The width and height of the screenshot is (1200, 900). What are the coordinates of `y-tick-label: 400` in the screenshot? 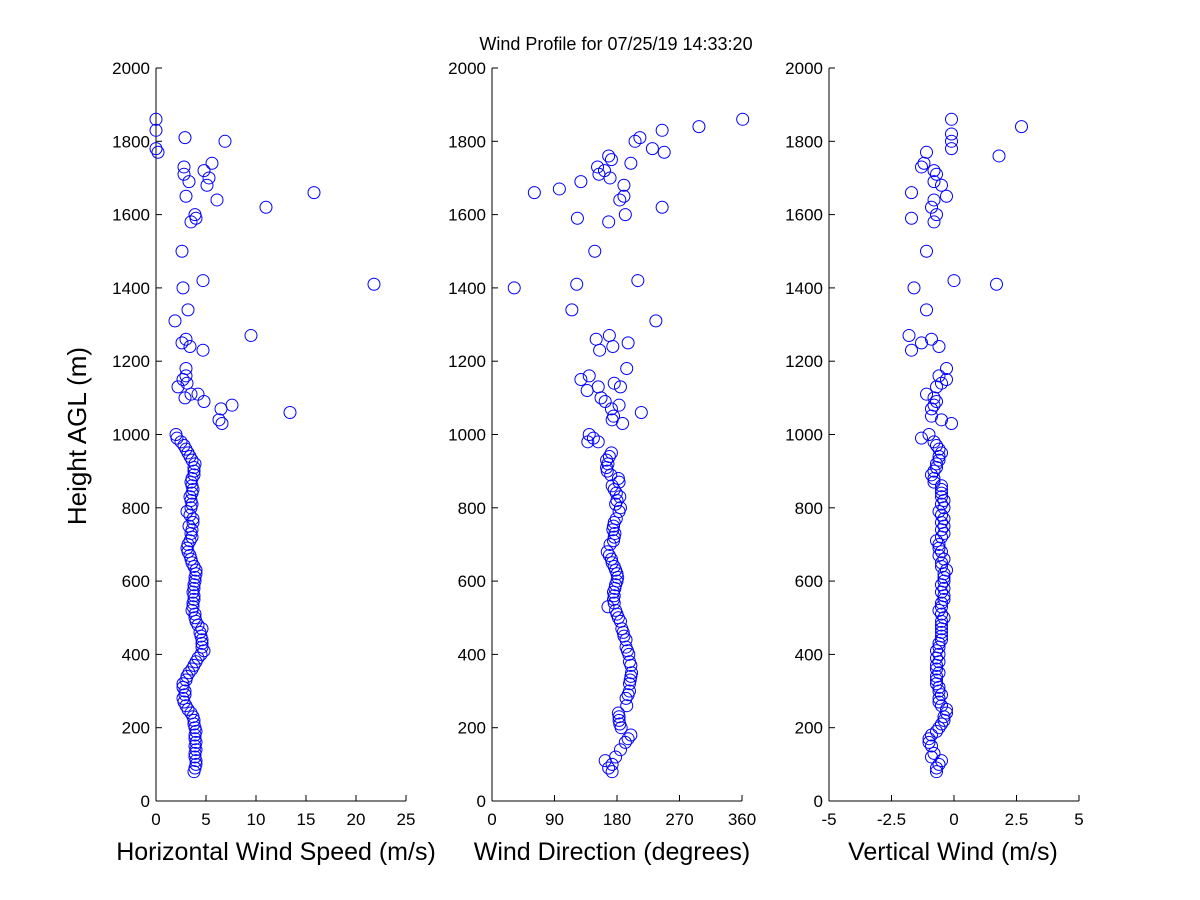 It's located at (472, 654).